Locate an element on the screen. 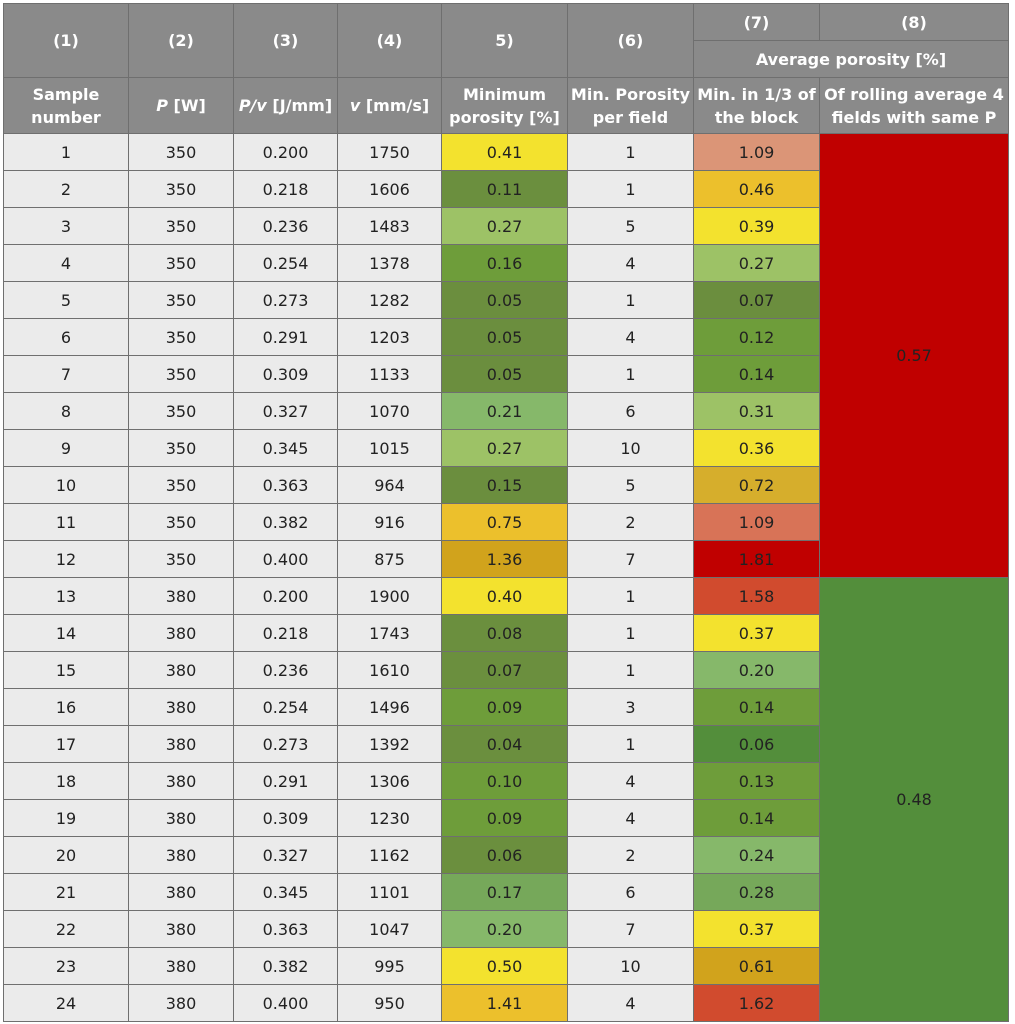 The width and height of the screenshot is (1015, 1024). energy-cell: 0.291 is located at coordinates (285, 337).